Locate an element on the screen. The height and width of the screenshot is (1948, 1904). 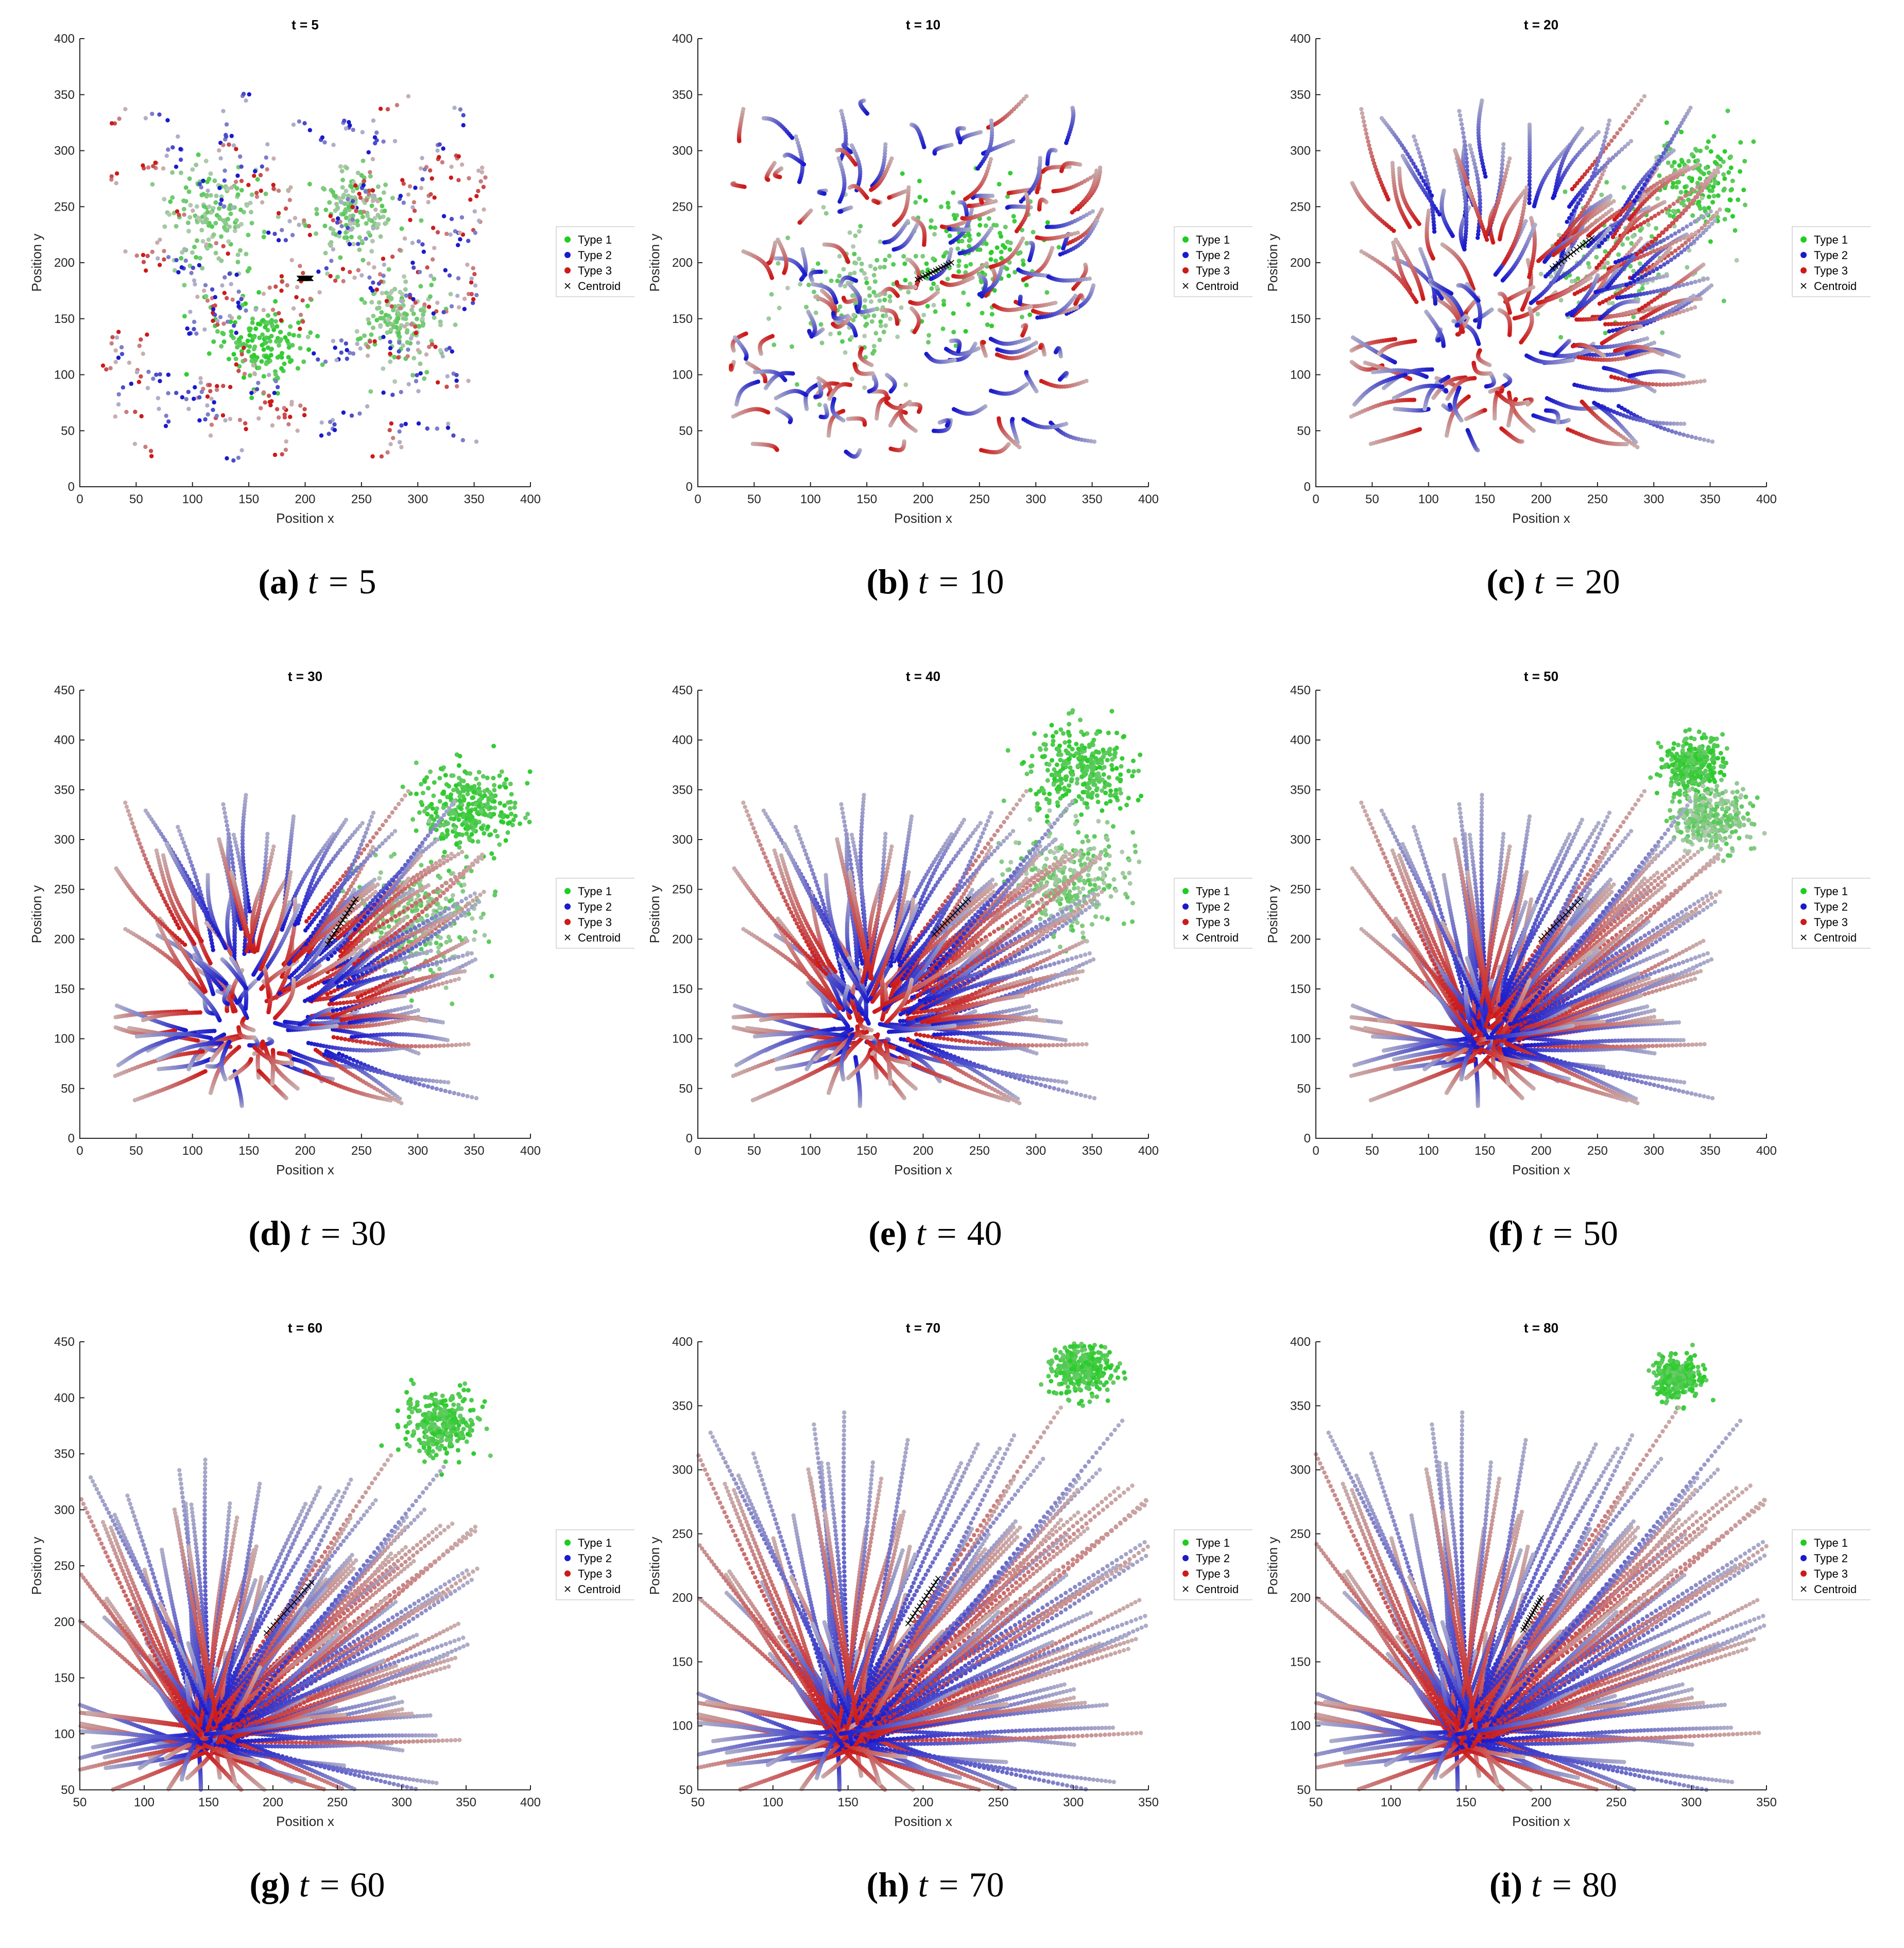
x-axis-label: Position x is located at coordinates (305, 518).